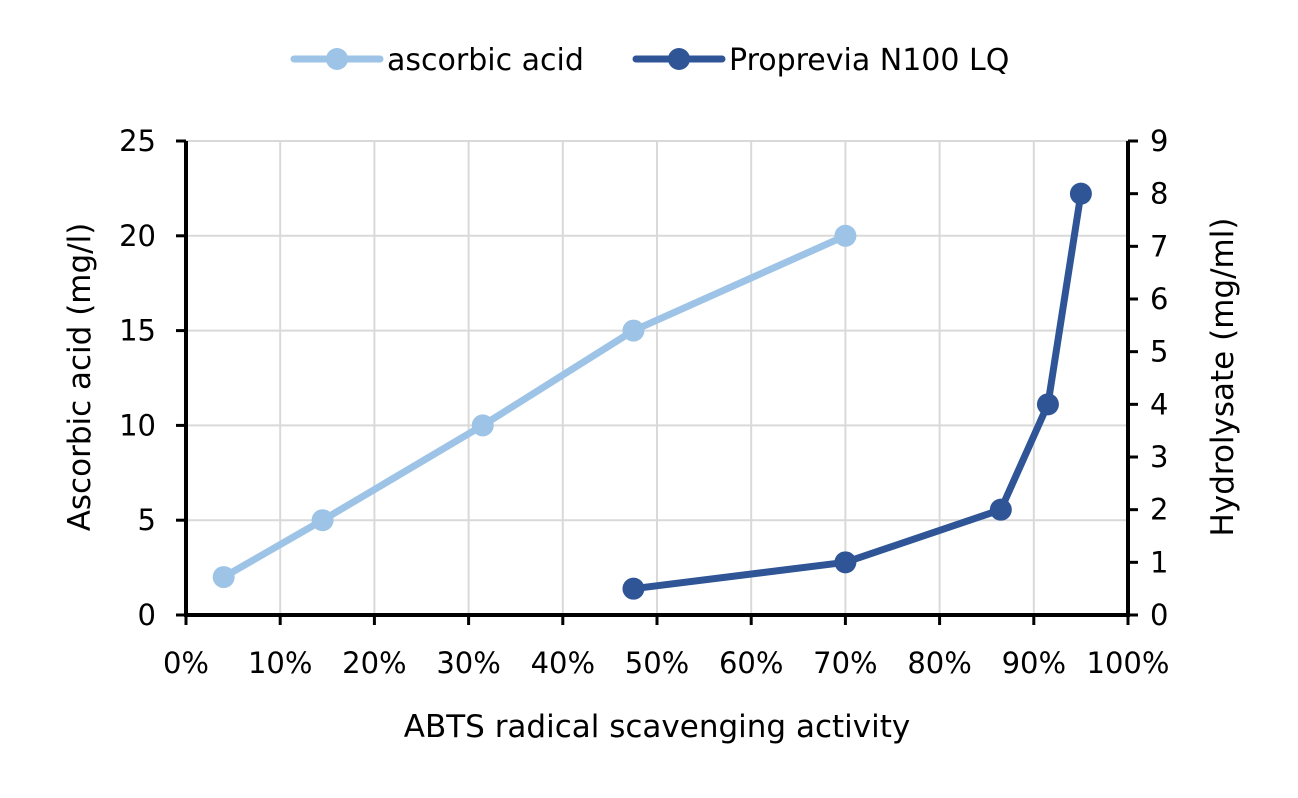  Describe the element at coordinates (657, 663) in the screenshot. I see `x-tick-label: 50%` at that location.